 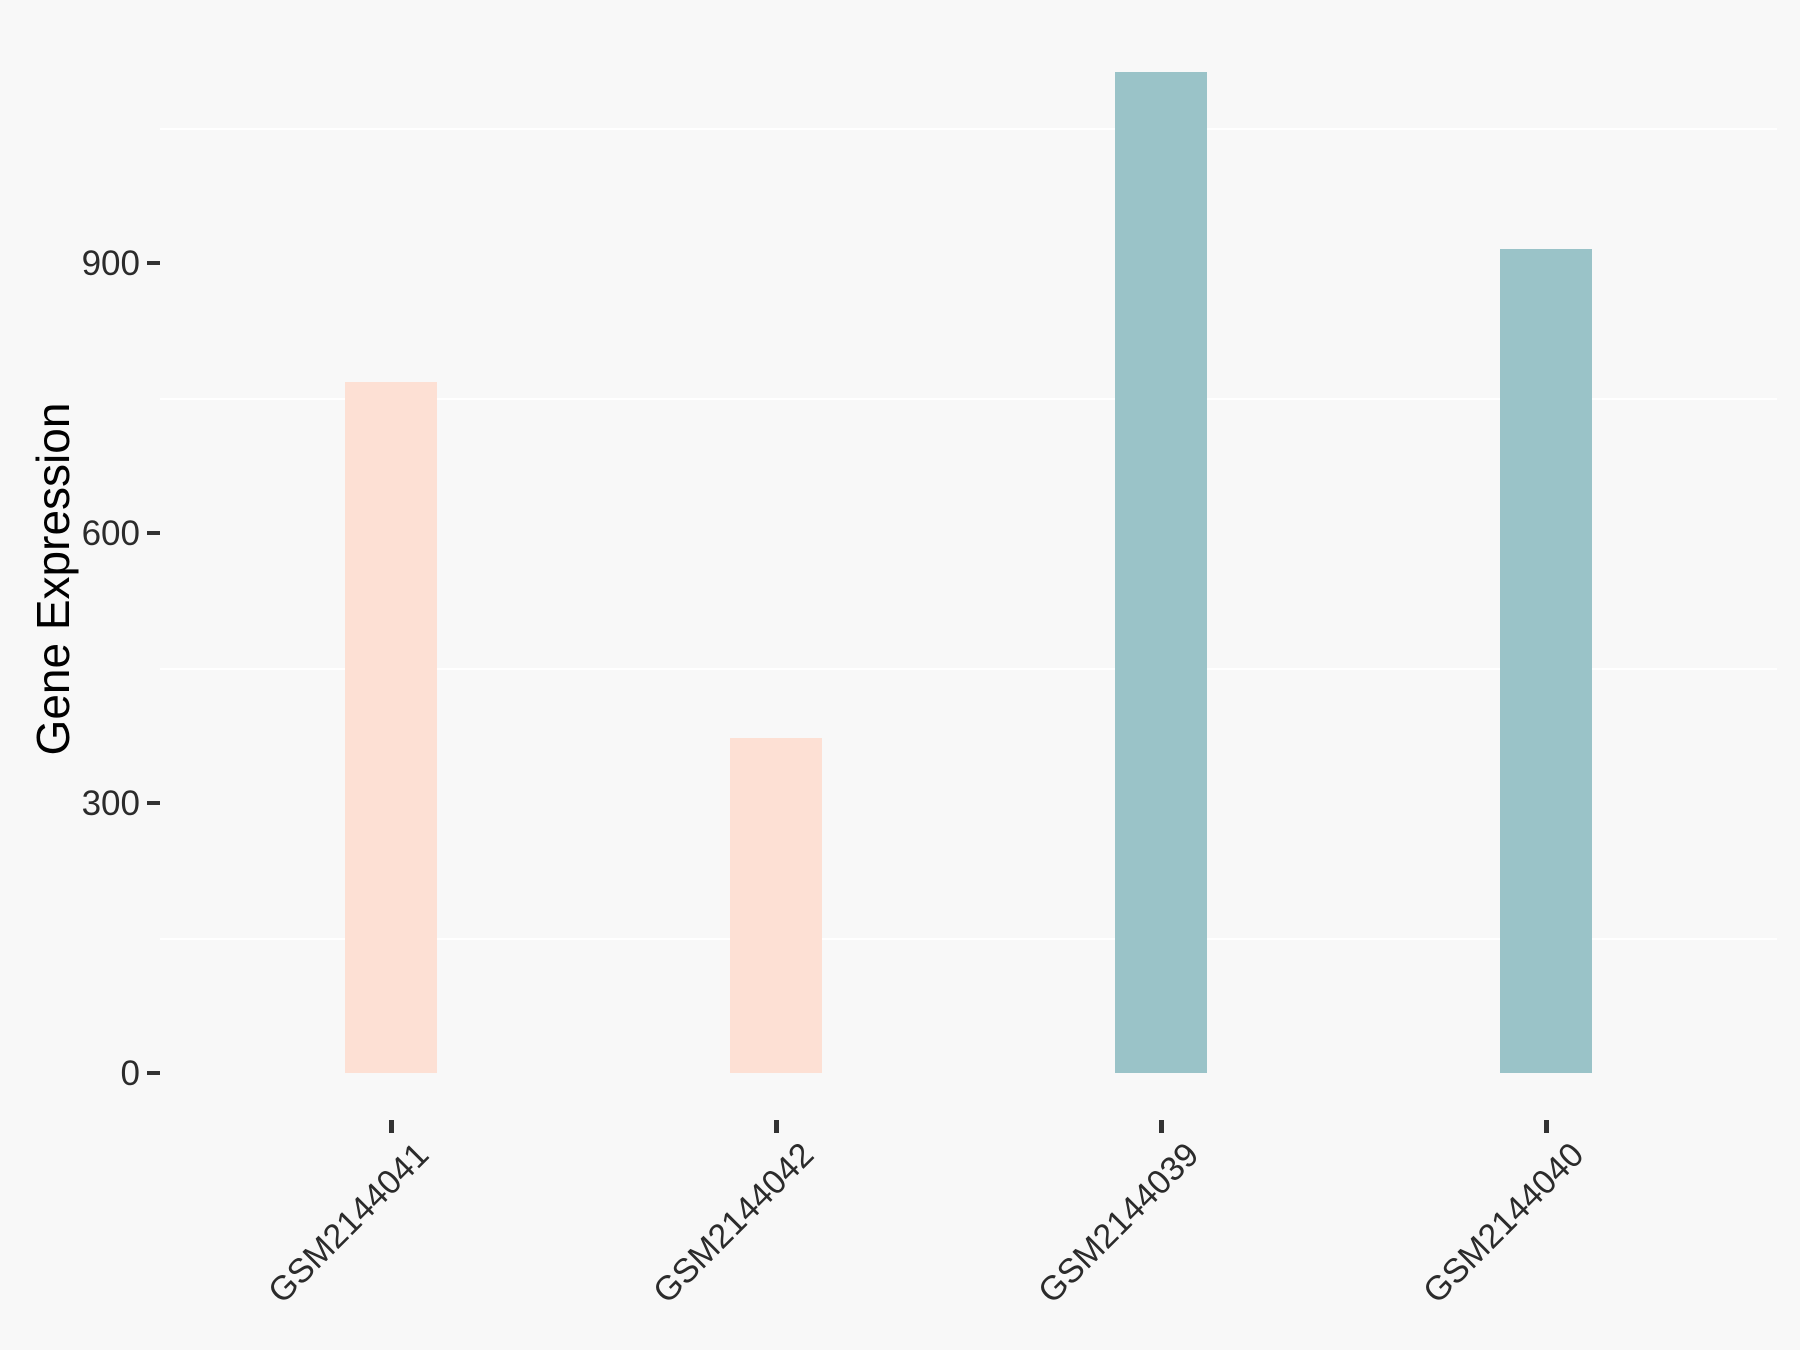 I want to click on y-tick-label: 900, so click(x=110, y=263).